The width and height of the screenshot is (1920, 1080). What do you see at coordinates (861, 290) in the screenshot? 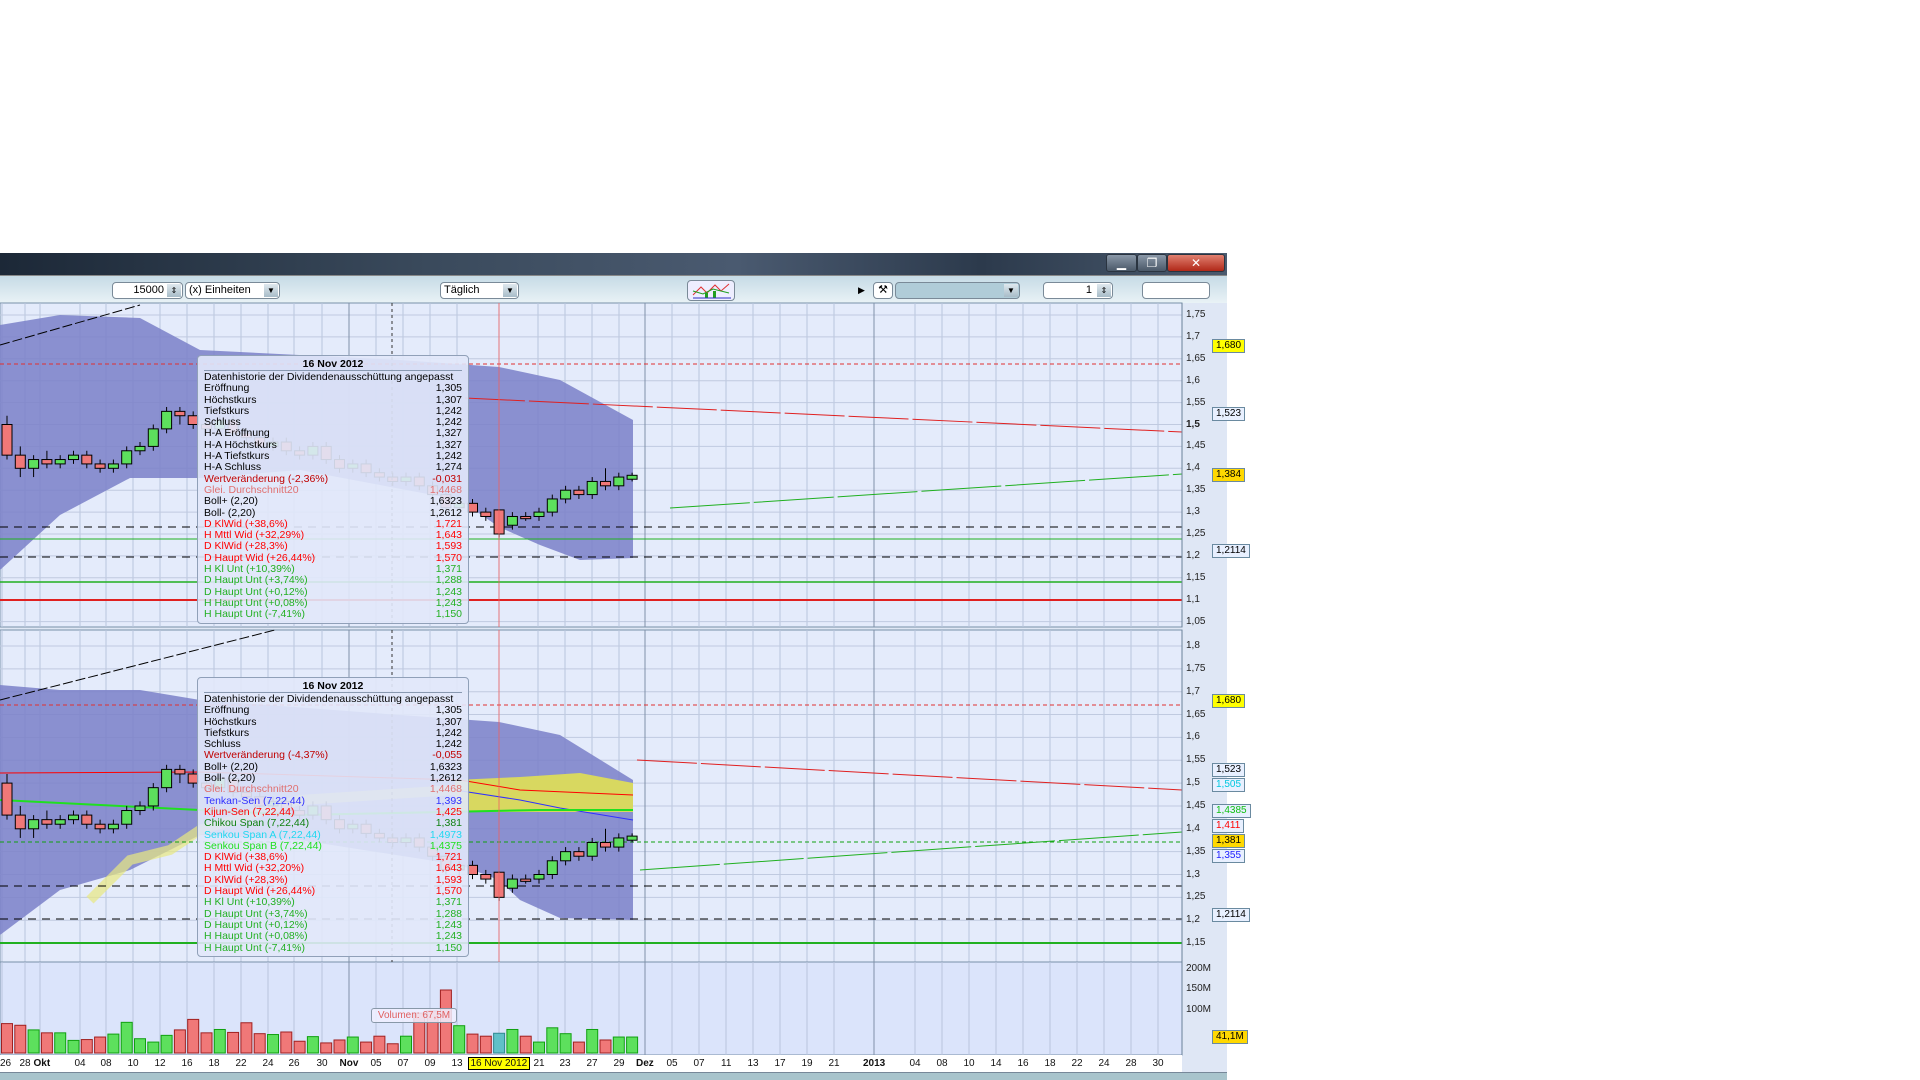
I see `expand-arrow-icon: ▶` at bounding box center [861, 290].